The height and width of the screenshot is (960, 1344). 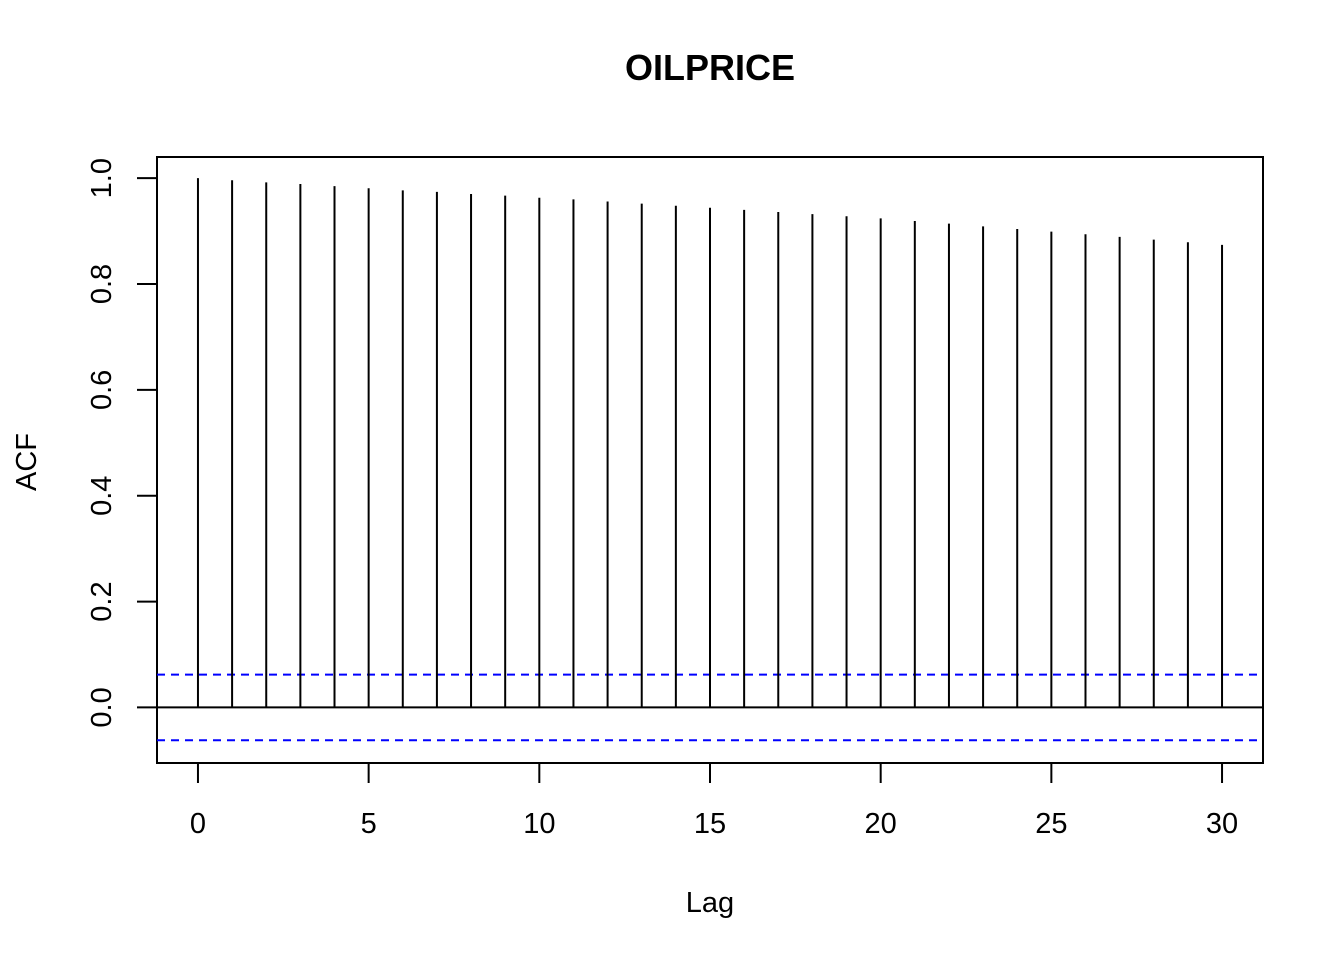 I want to click on x-tick-label: 20, so click(x=881, y=824).